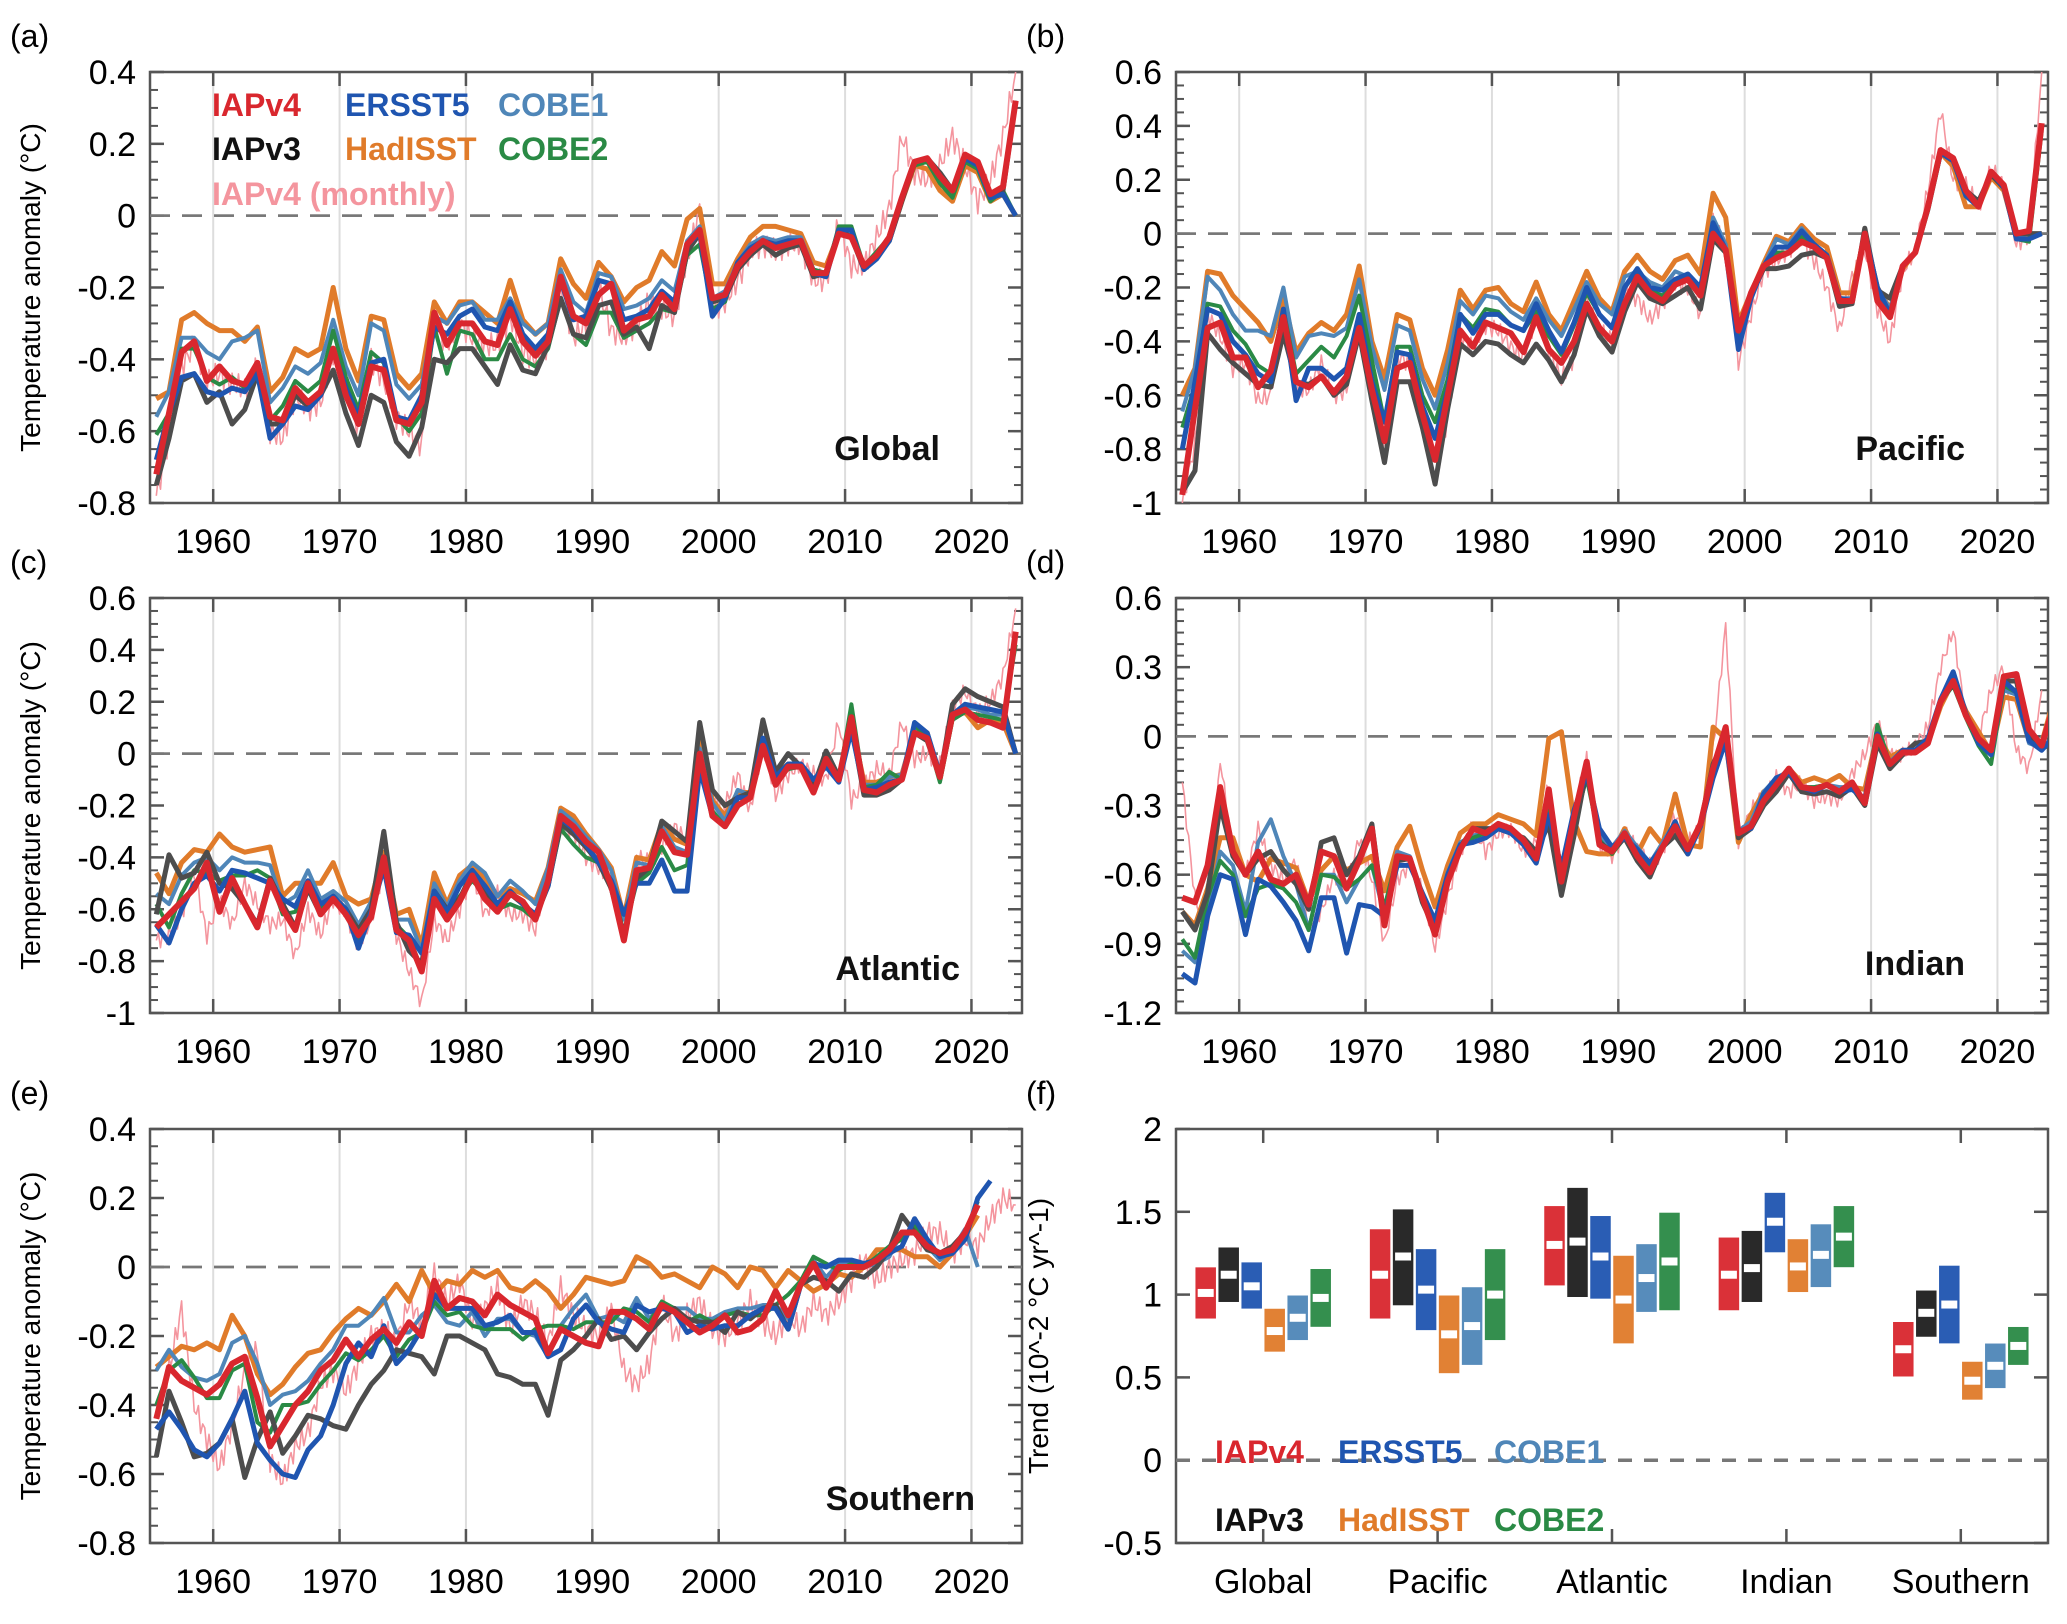 Image resolution: width=2067 pixels, height=1624 pixels. Describe the element at coordinates (1138, 1378) in the screenshot. I see `y-tick-label: 0.5` at that location.